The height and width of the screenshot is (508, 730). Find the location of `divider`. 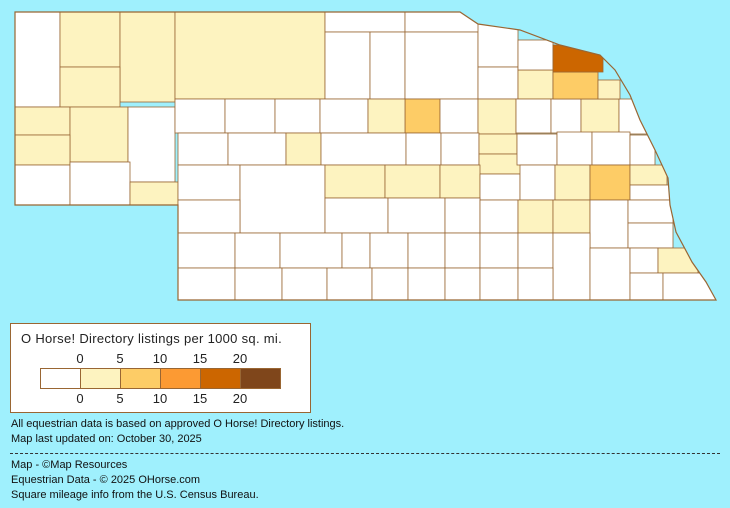

divider is located at coordinates (365, 453).